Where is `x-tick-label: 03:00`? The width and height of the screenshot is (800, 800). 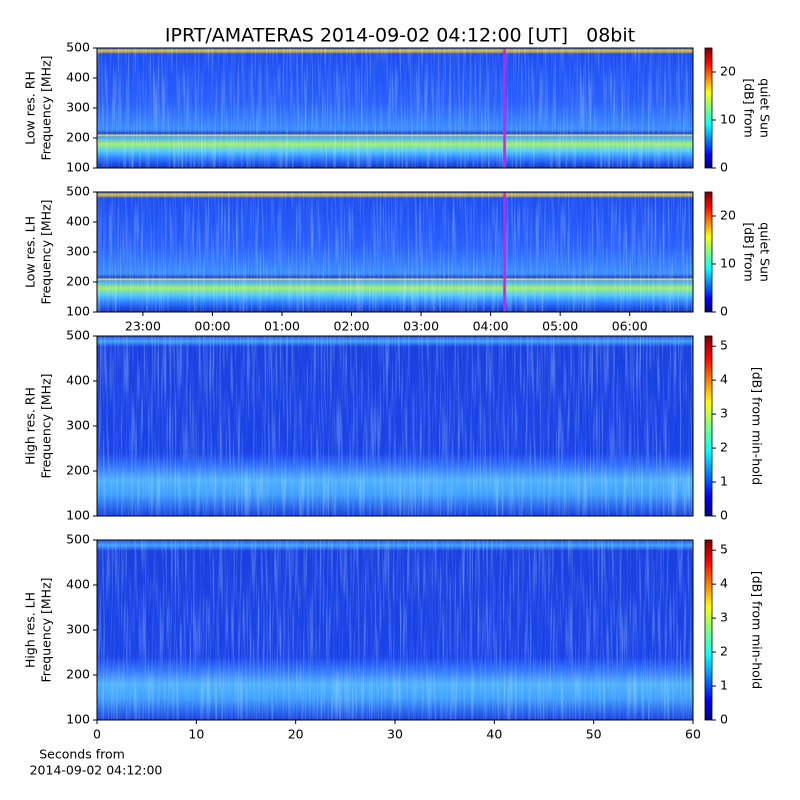
x-tick-label: 03:00 is located at coordinates (421, 326).